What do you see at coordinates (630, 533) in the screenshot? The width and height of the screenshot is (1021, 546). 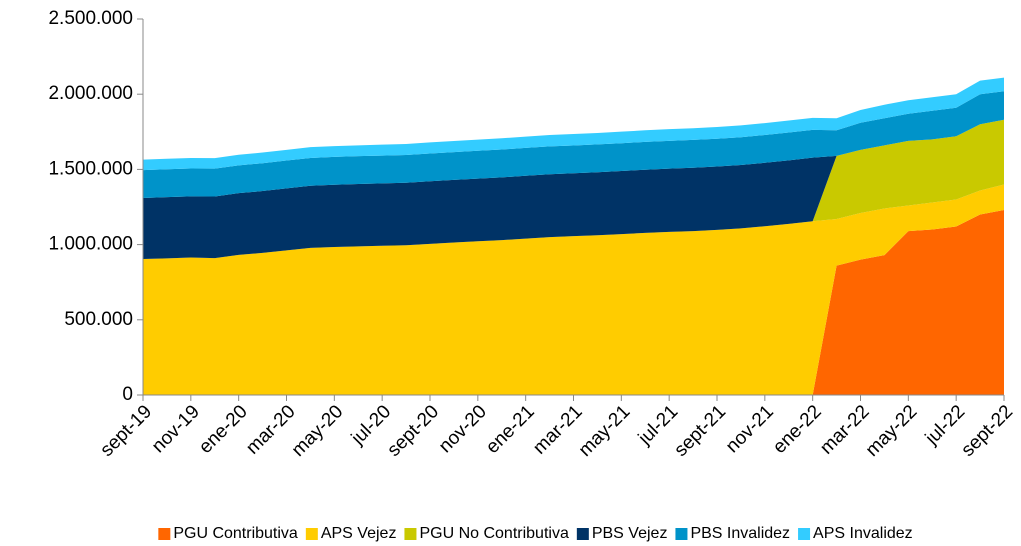 I see `legend-label: PBS Vejez` at bounding box center [630, 533].